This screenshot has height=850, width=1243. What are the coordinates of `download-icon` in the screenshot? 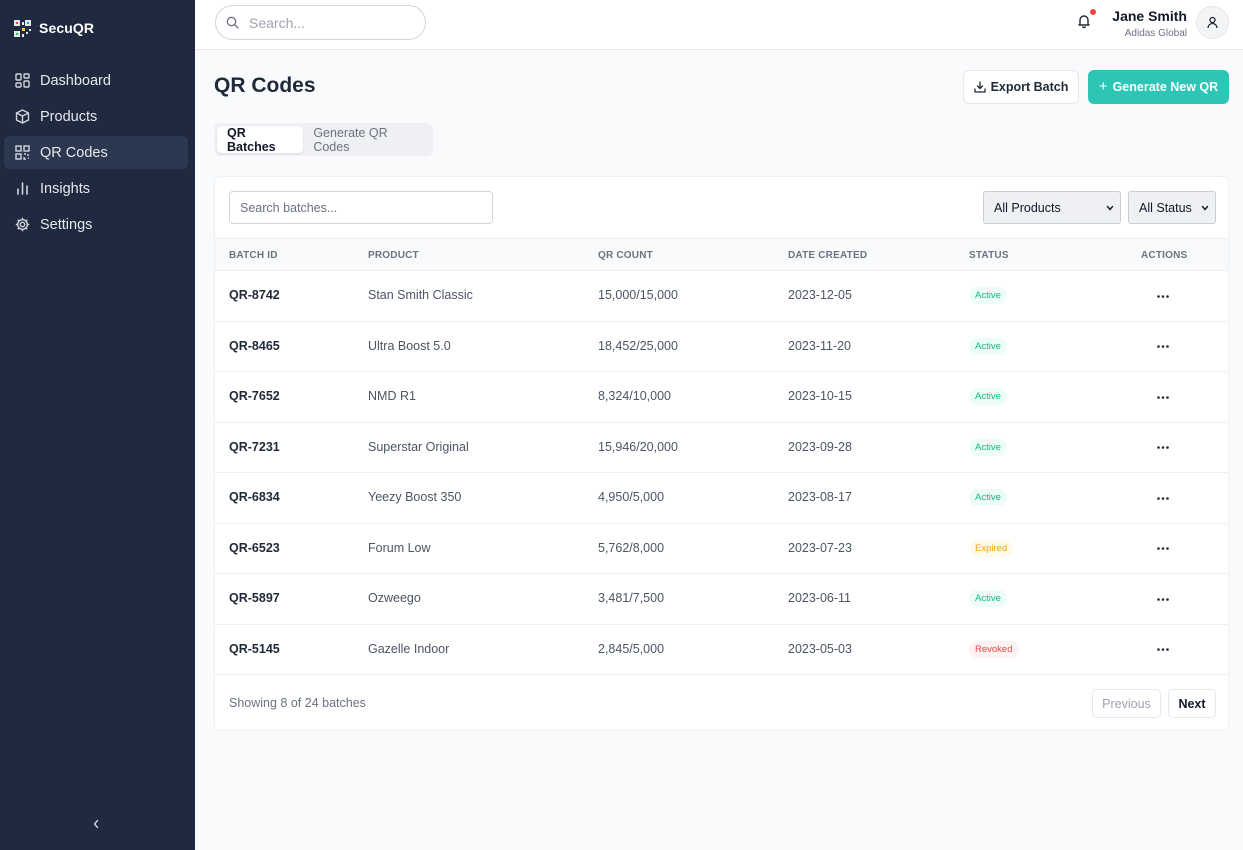 It's located at (979, 87).